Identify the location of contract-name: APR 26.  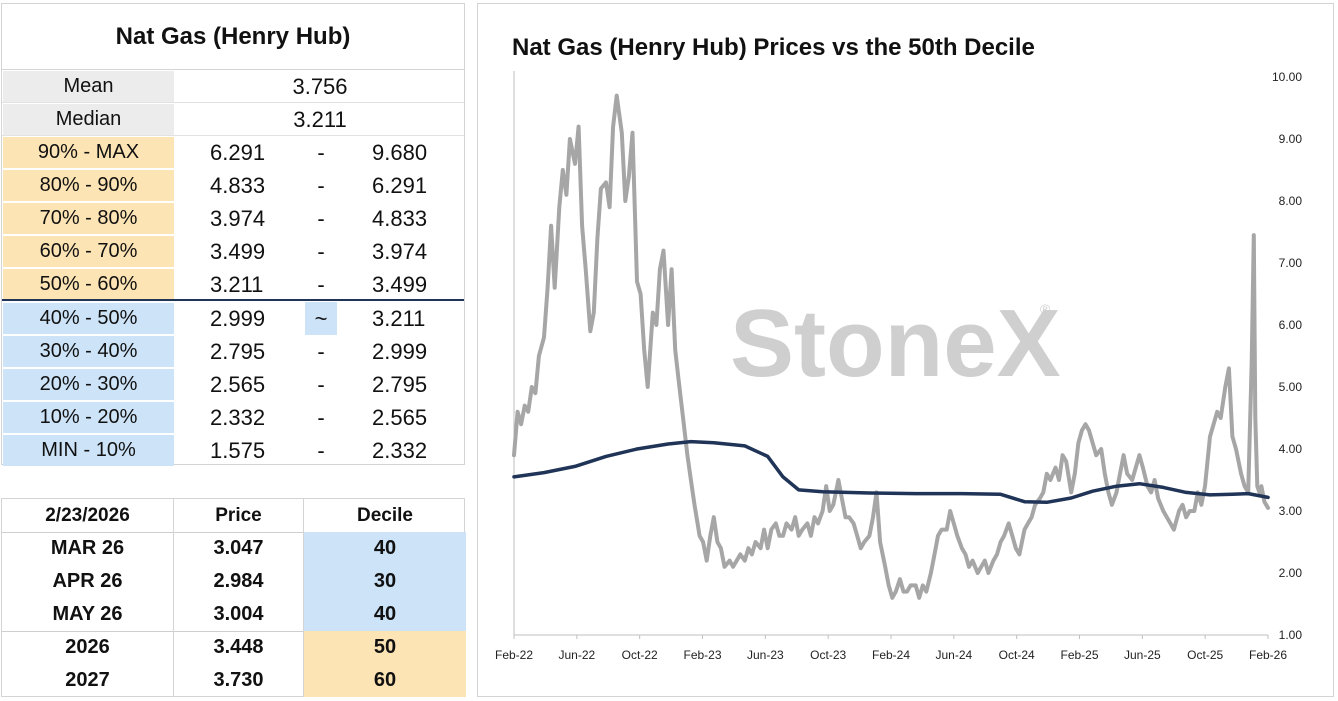
(88, 581).